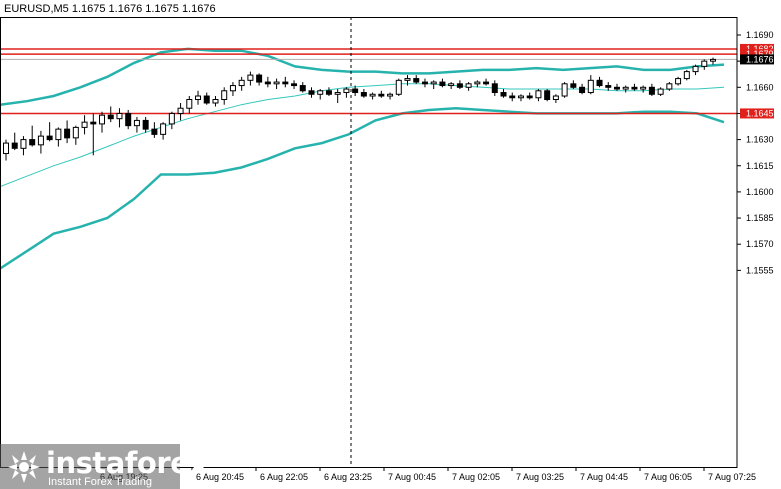 The height and width of the screenshot is (489, 781). What do you see at coordinates (760, 244) in the screenshot?
I see `y-tick-label: 1.1570` at bounding box center [760, 244].